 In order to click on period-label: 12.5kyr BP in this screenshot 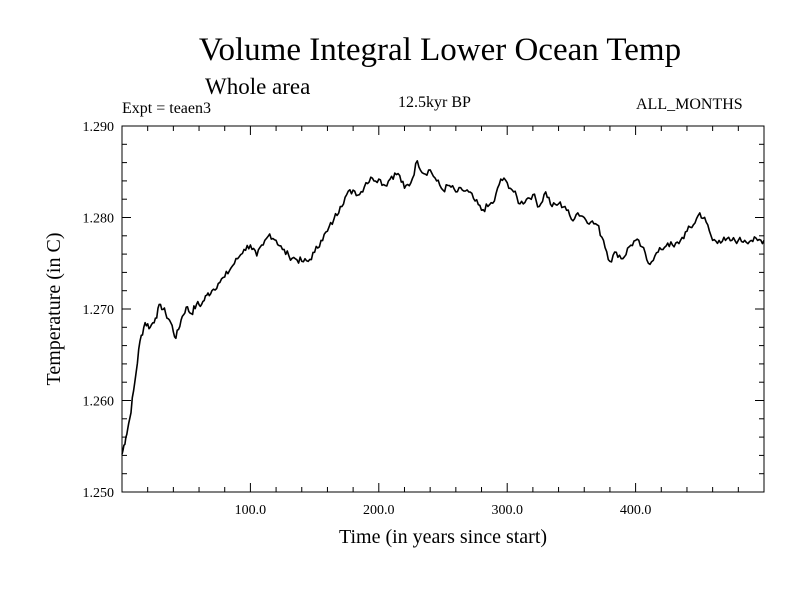, I will do `click(434, 102)`.